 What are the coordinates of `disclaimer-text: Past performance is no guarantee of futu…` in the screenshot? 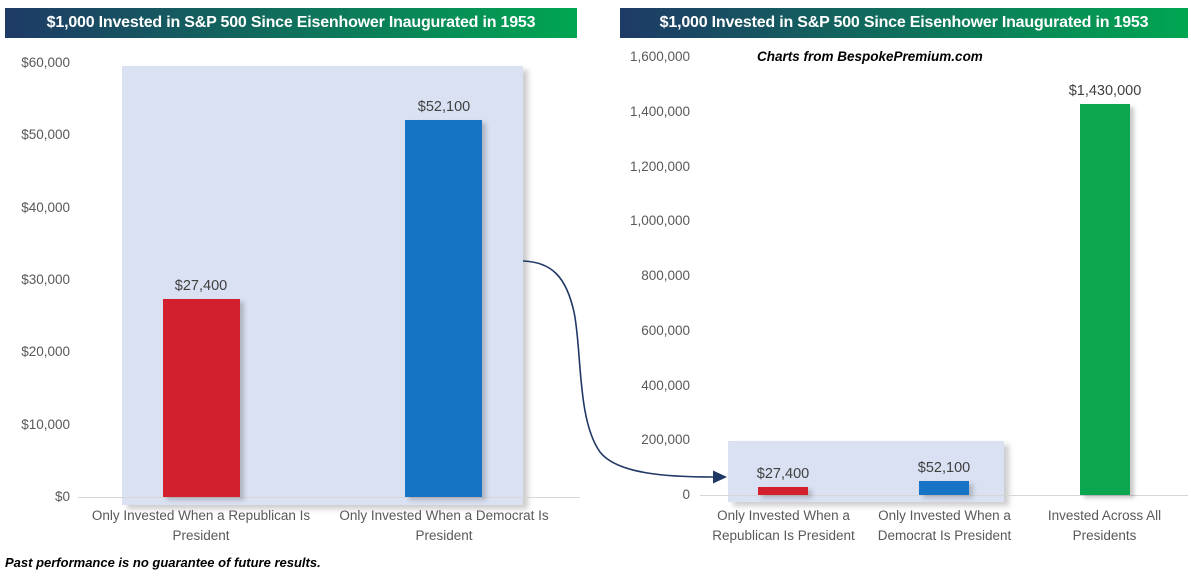 It's located at (163, 562).